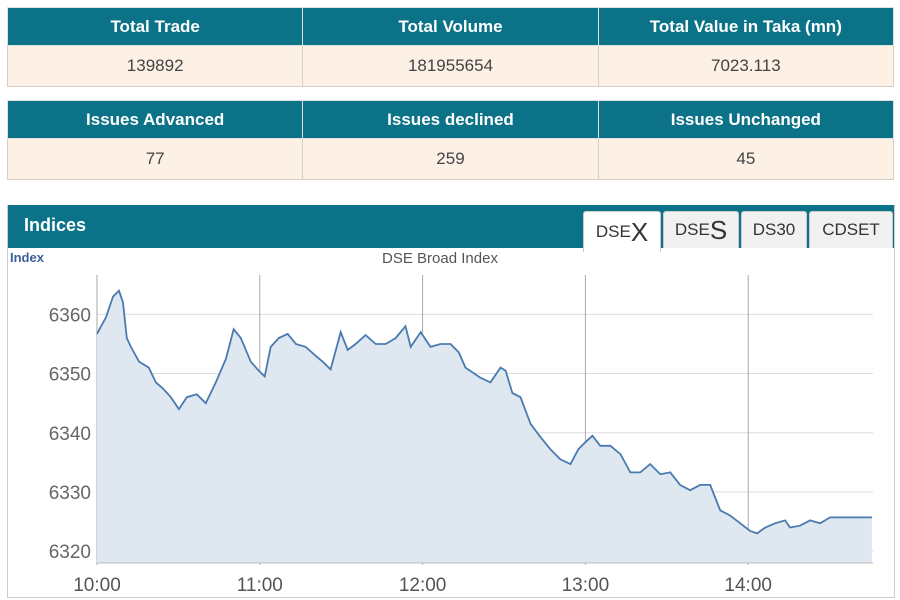  I want to click on tab-dses-suffix: S, so click(718, 229).